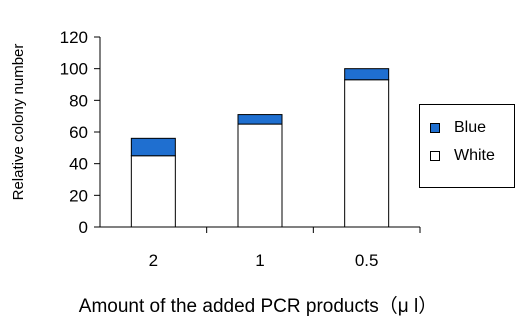  What do you see at coordinates (78, 195) in the screenshot?
I see `y-tick-label: 20` at bounding box center [78, 195].